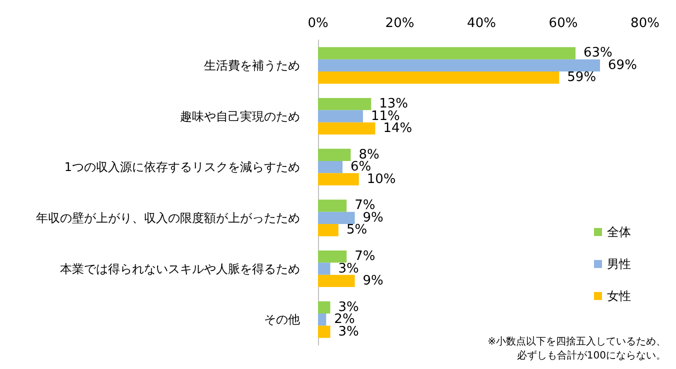  What do you see at coordinates (619, 264) in the screenshot?
I see `legend-label: 男性` at bounding box center [619, 264].